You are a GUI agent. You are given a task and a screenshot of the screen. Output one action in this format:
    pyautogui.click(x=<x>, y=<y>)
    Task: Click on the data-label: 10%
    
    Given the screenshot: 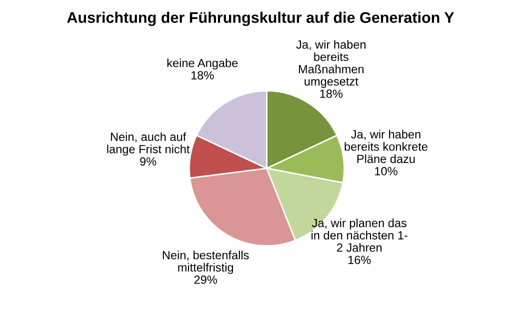 What is the action you would take?
    pyautogui.click(x=386, y=171)
    